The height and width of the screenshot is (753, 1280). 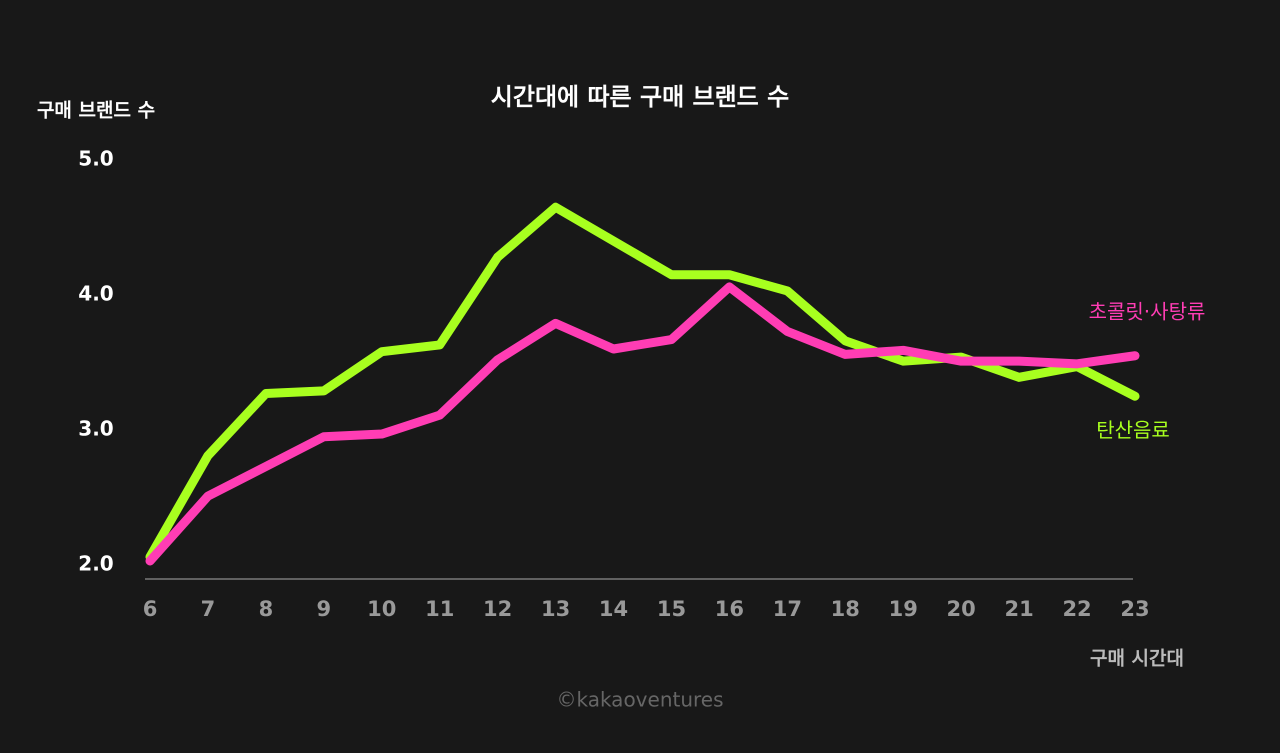 I want to click on x-tick-label: 16, so click(x=729, y=609).